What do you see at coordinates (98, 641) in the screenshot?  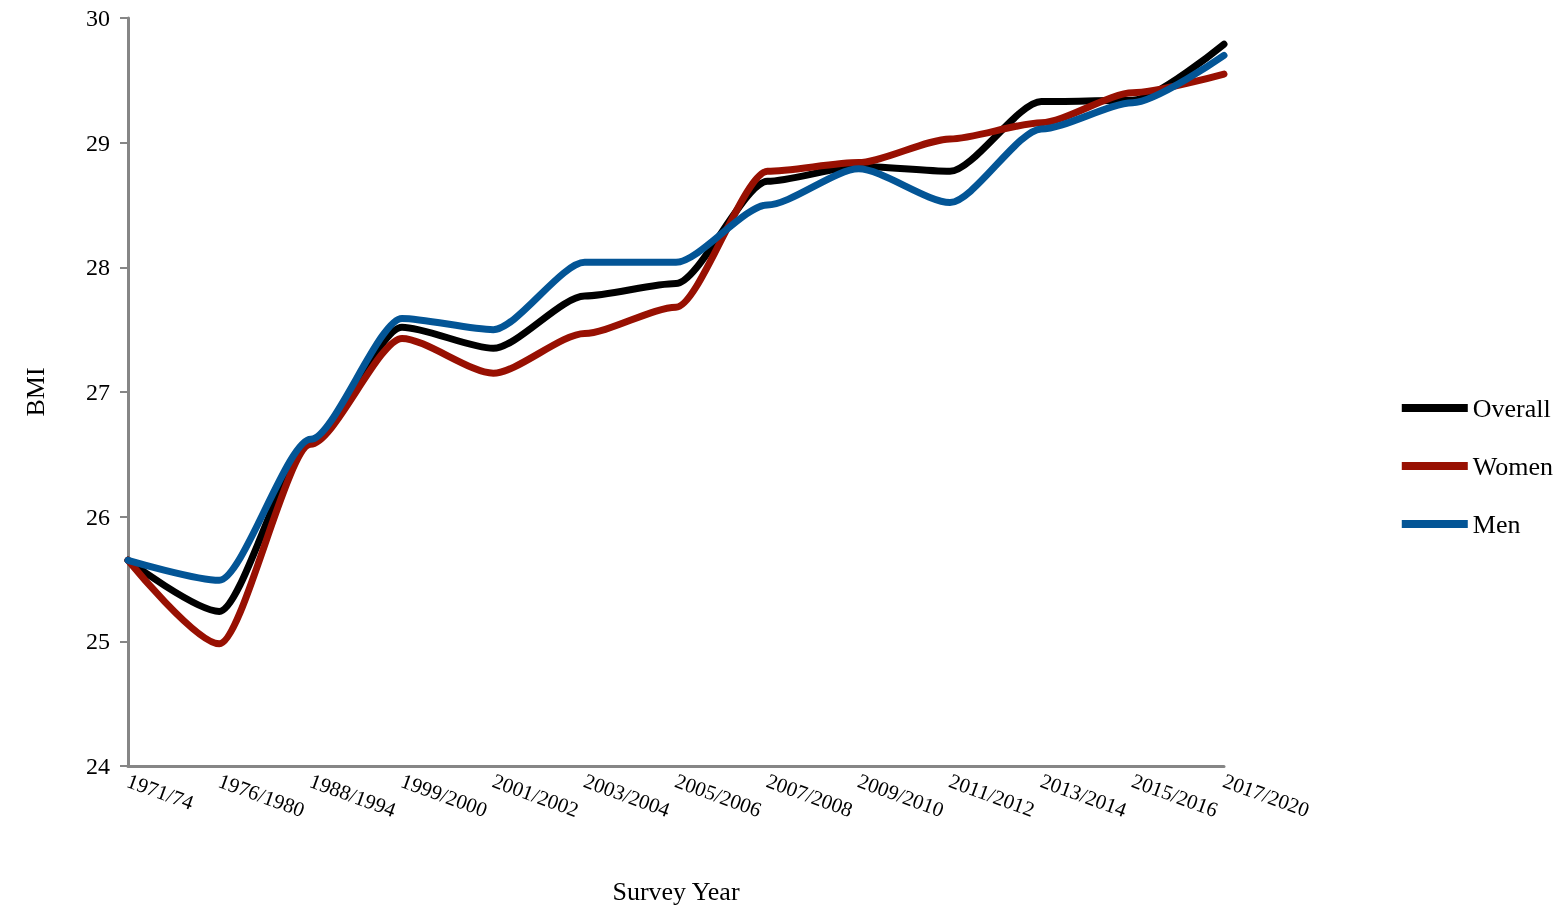 I see `y-tick-label: 25` at bounding box center [98, 641].